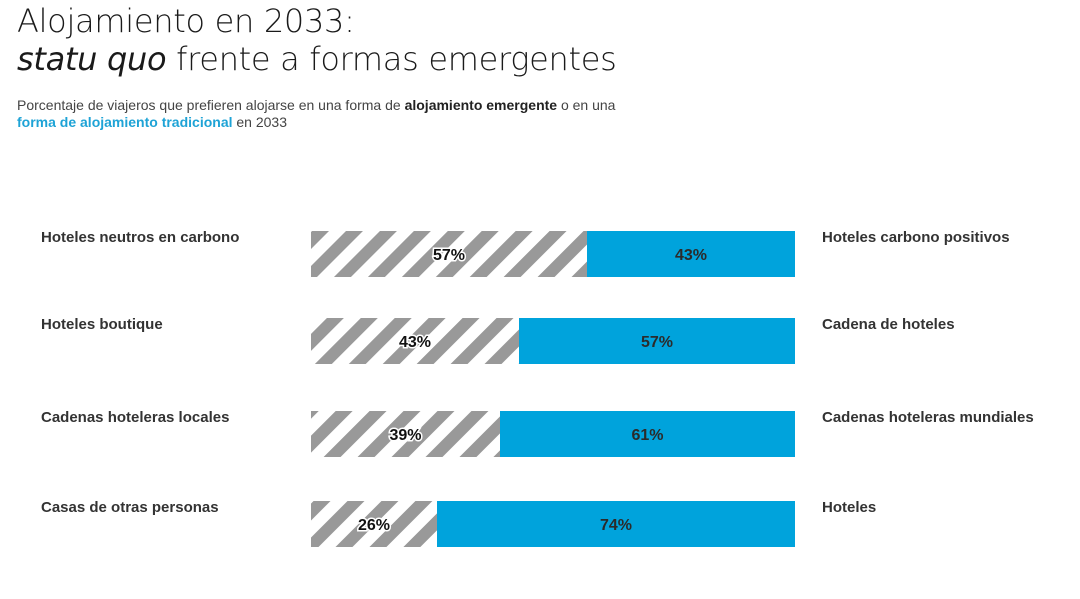  I want to click on value-label-emergent-2: 39%, so click(405, 435).